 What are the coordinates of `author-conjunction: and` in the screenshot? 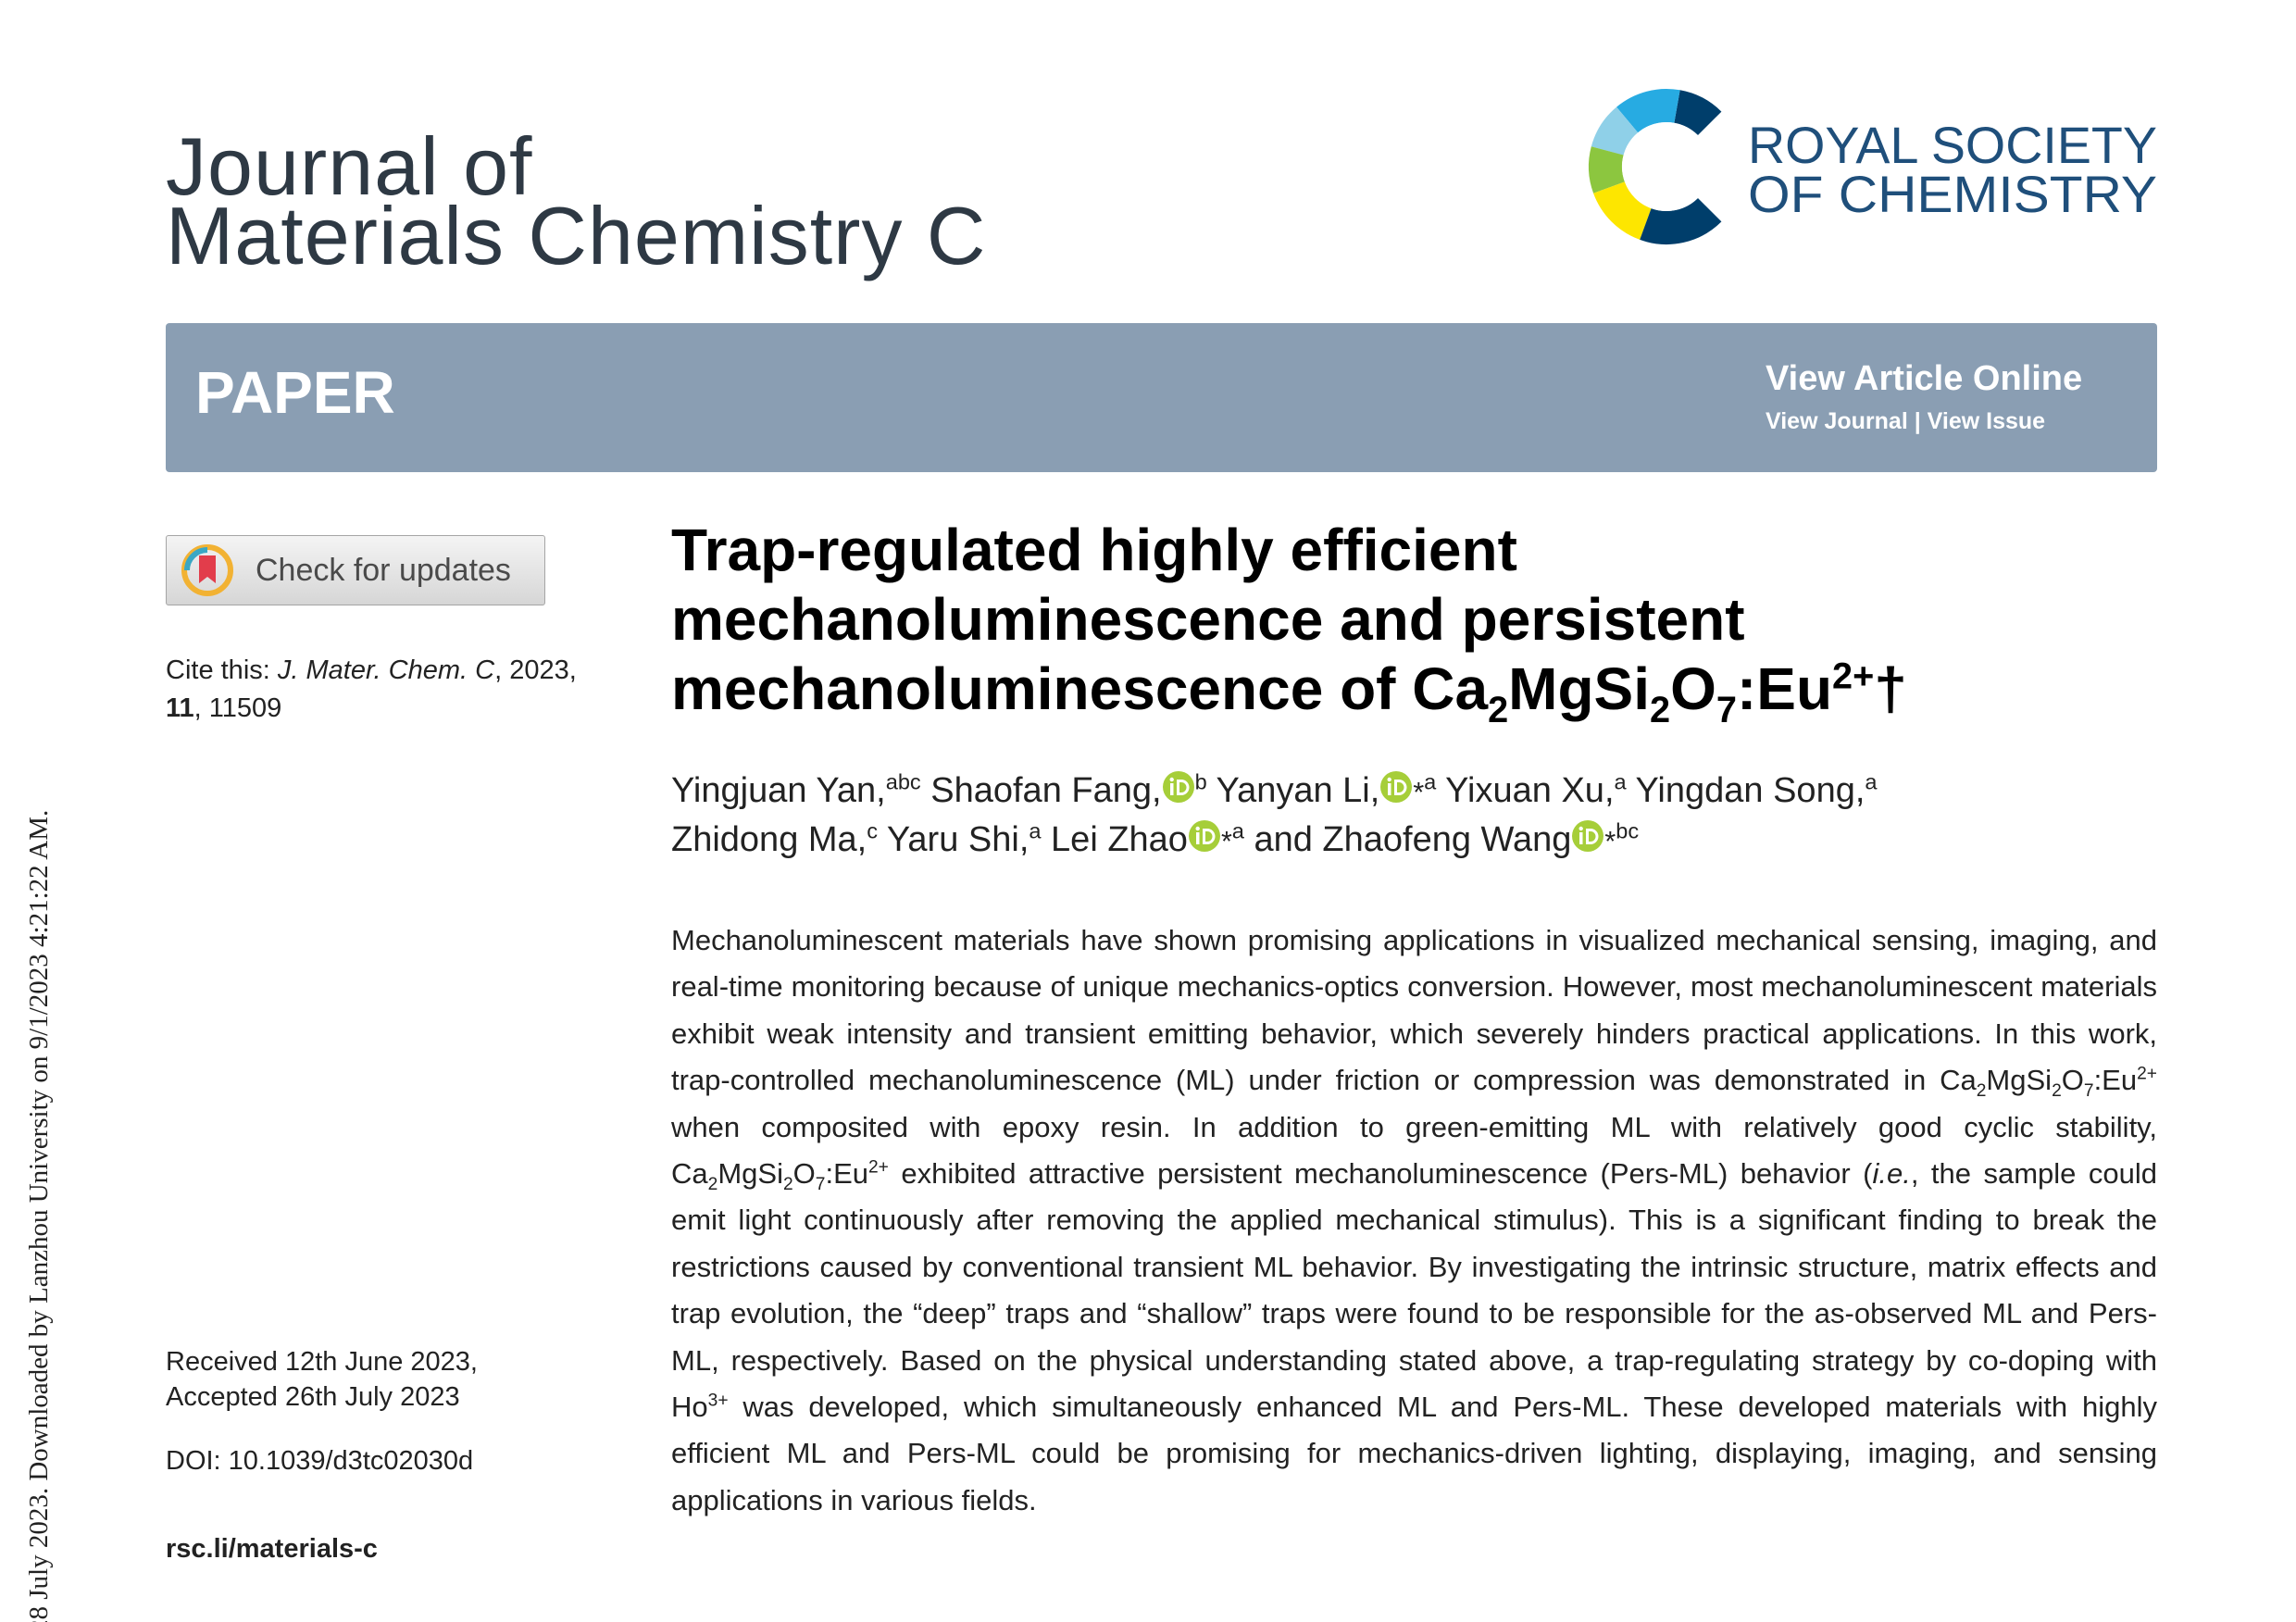 It's located at (1283, 839).